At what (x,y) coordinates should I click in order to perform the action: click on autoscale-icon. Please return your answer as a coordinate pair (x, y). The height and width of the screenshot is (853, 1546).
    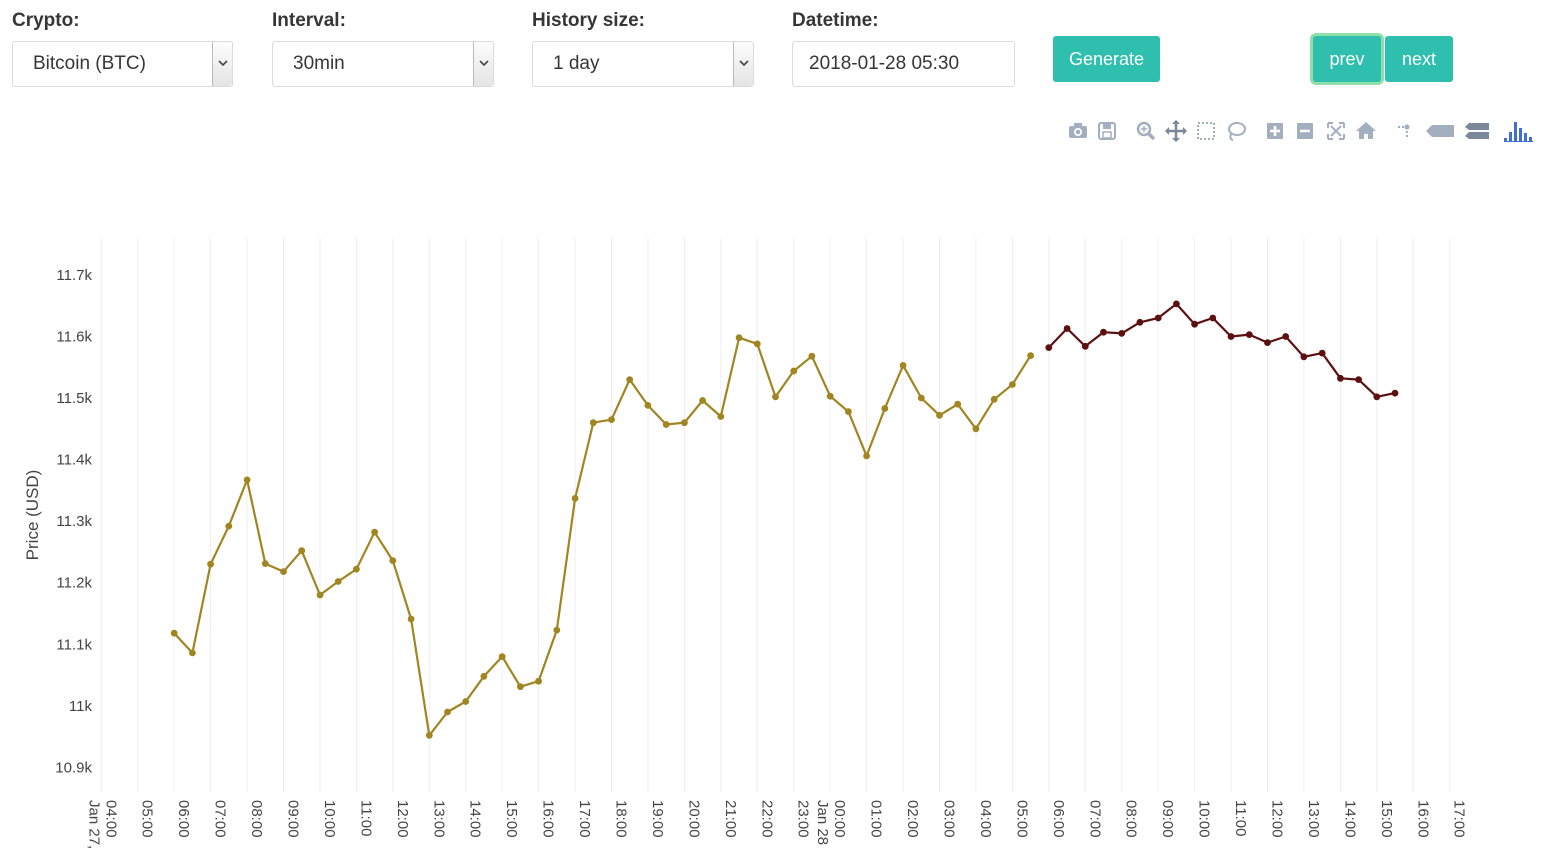
    Looking at the image, I should click on (1336, 131).